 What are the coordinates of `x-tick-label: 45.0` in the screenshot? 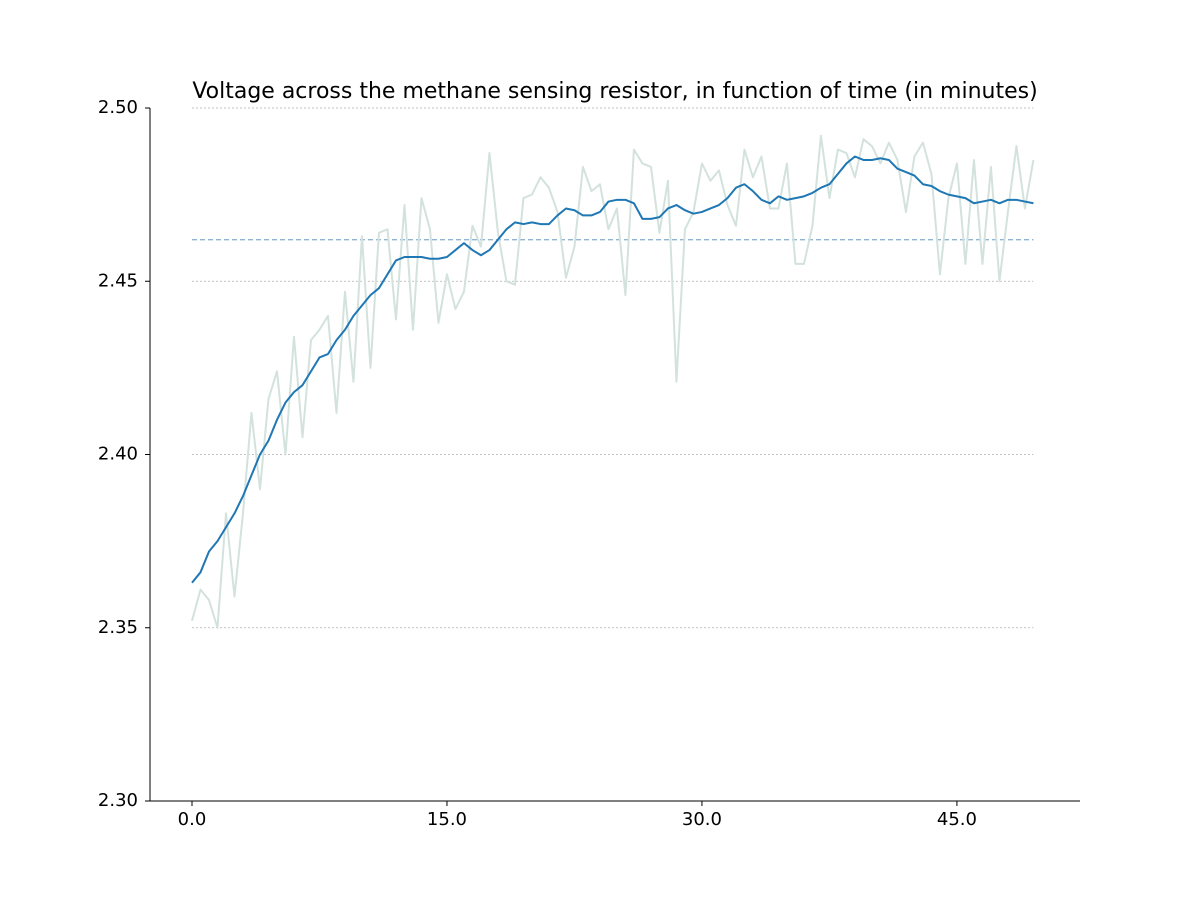 It's located at (957, 819).